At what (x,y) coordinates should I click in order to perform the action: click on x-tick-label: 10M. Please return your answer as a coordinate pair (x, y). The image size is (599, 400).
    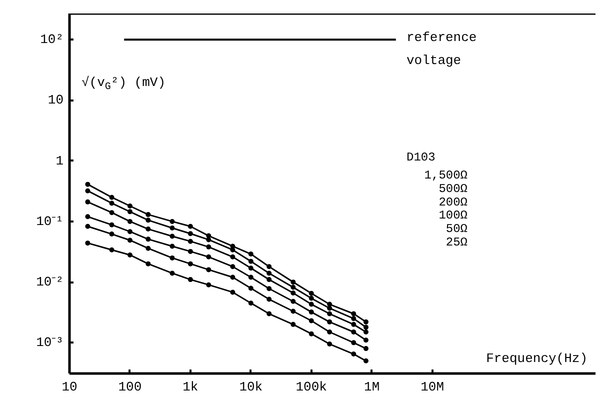
    Looking at the image, I should click on (432, 387).